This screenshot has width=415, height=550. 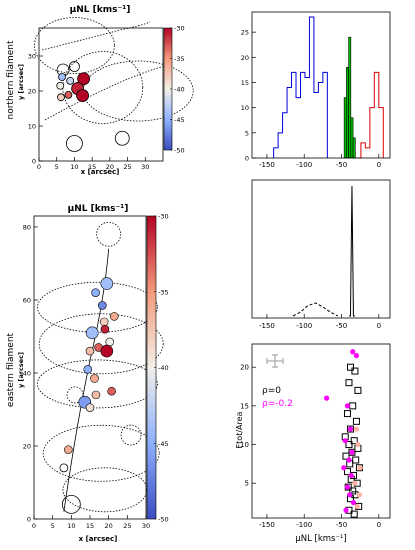 What do you see at coordinates (321, 254) in the screenshot?
I see `velocity-profile: -150 -100 -50 0` at bounding box center [321, 254].